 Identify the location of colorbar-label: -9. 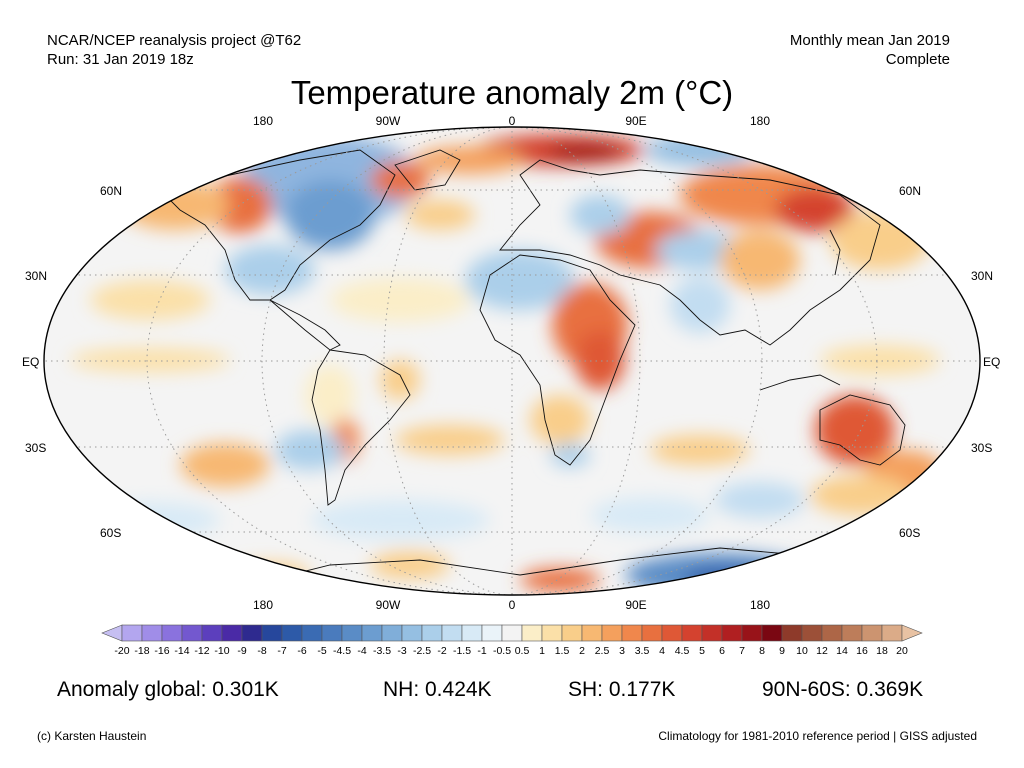
(241, 651).